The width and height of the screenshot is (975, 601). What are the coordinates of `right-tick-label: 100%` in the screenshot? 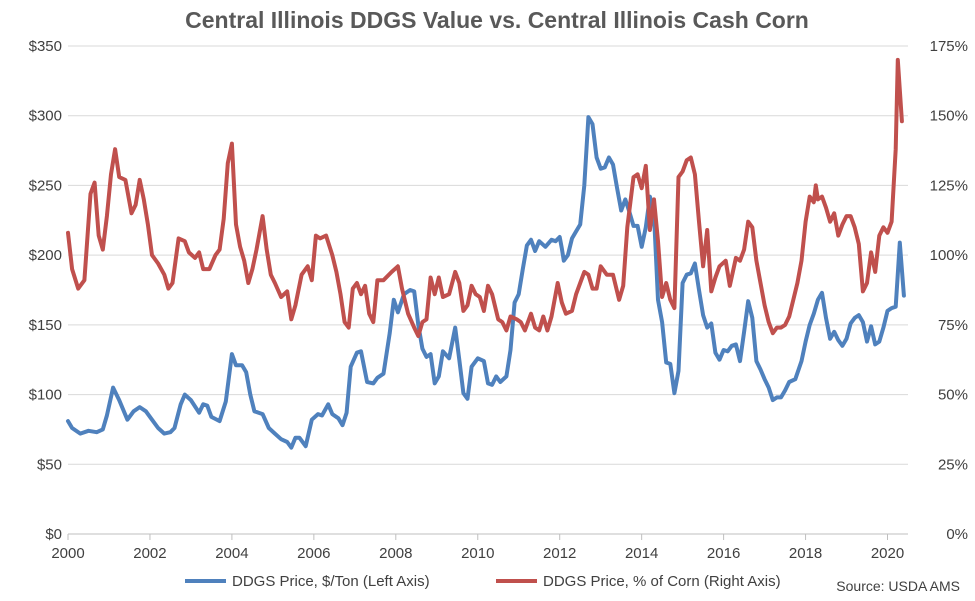 It's located at (949, 255).